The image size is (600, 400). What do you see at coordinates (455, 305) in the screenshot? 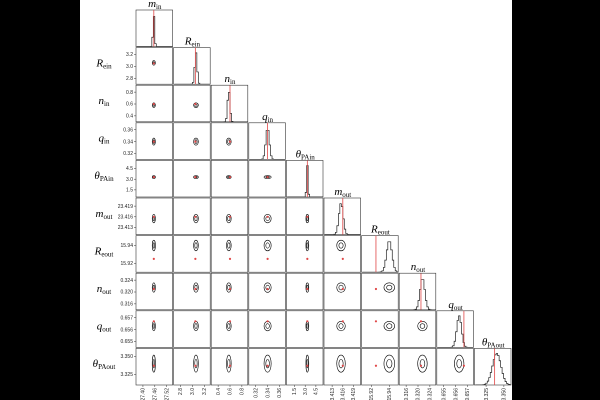
I see `parameter-label: qout` at bounding box center [455, 305].